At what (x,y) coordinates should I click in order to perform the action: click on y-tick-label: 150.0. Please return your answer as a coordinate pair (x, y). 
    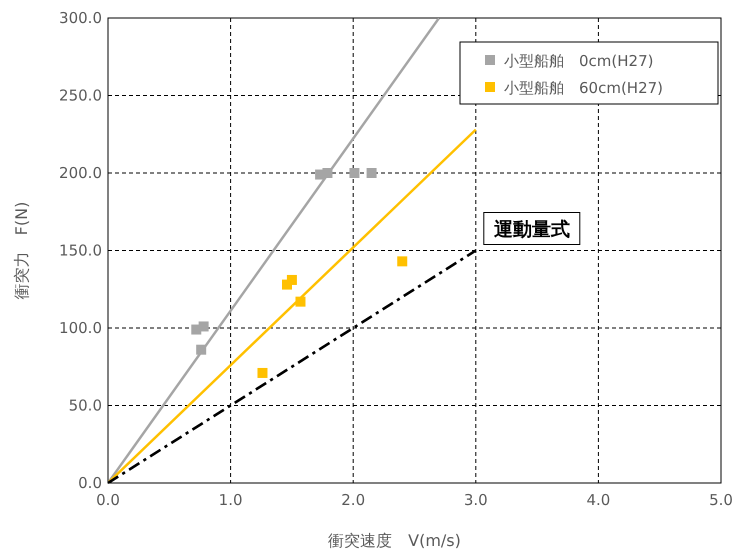
    Looking at the image, I should click on (80, 251).